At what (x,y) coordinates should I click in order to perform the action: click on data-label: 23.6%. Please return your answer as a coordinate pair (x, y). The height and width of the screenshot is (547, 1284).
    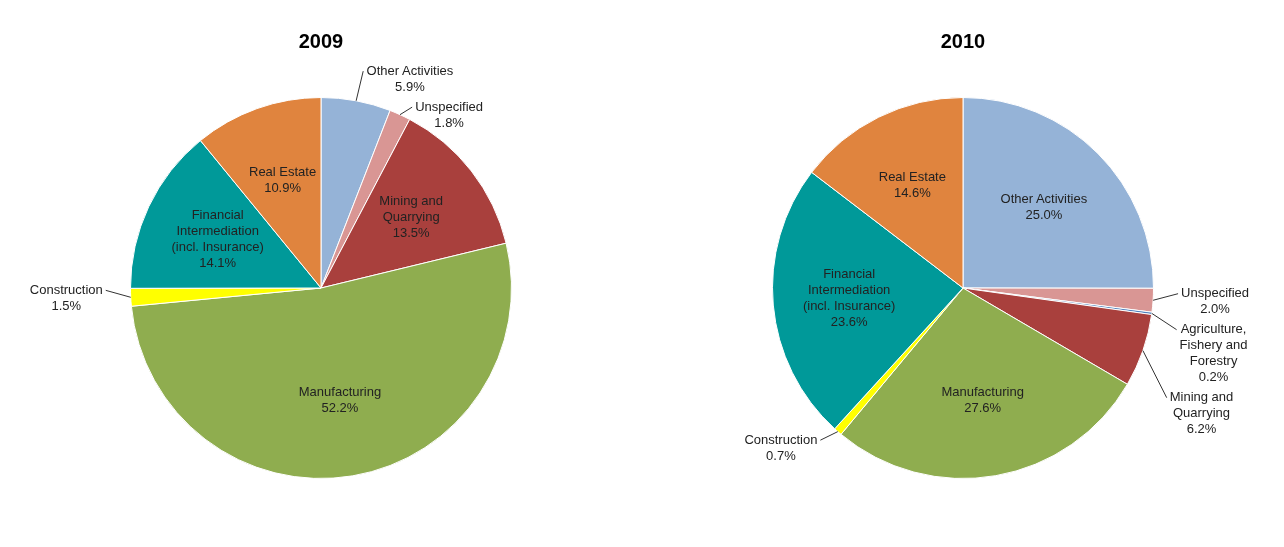
    Looking at the image, I should click on (849, 321).